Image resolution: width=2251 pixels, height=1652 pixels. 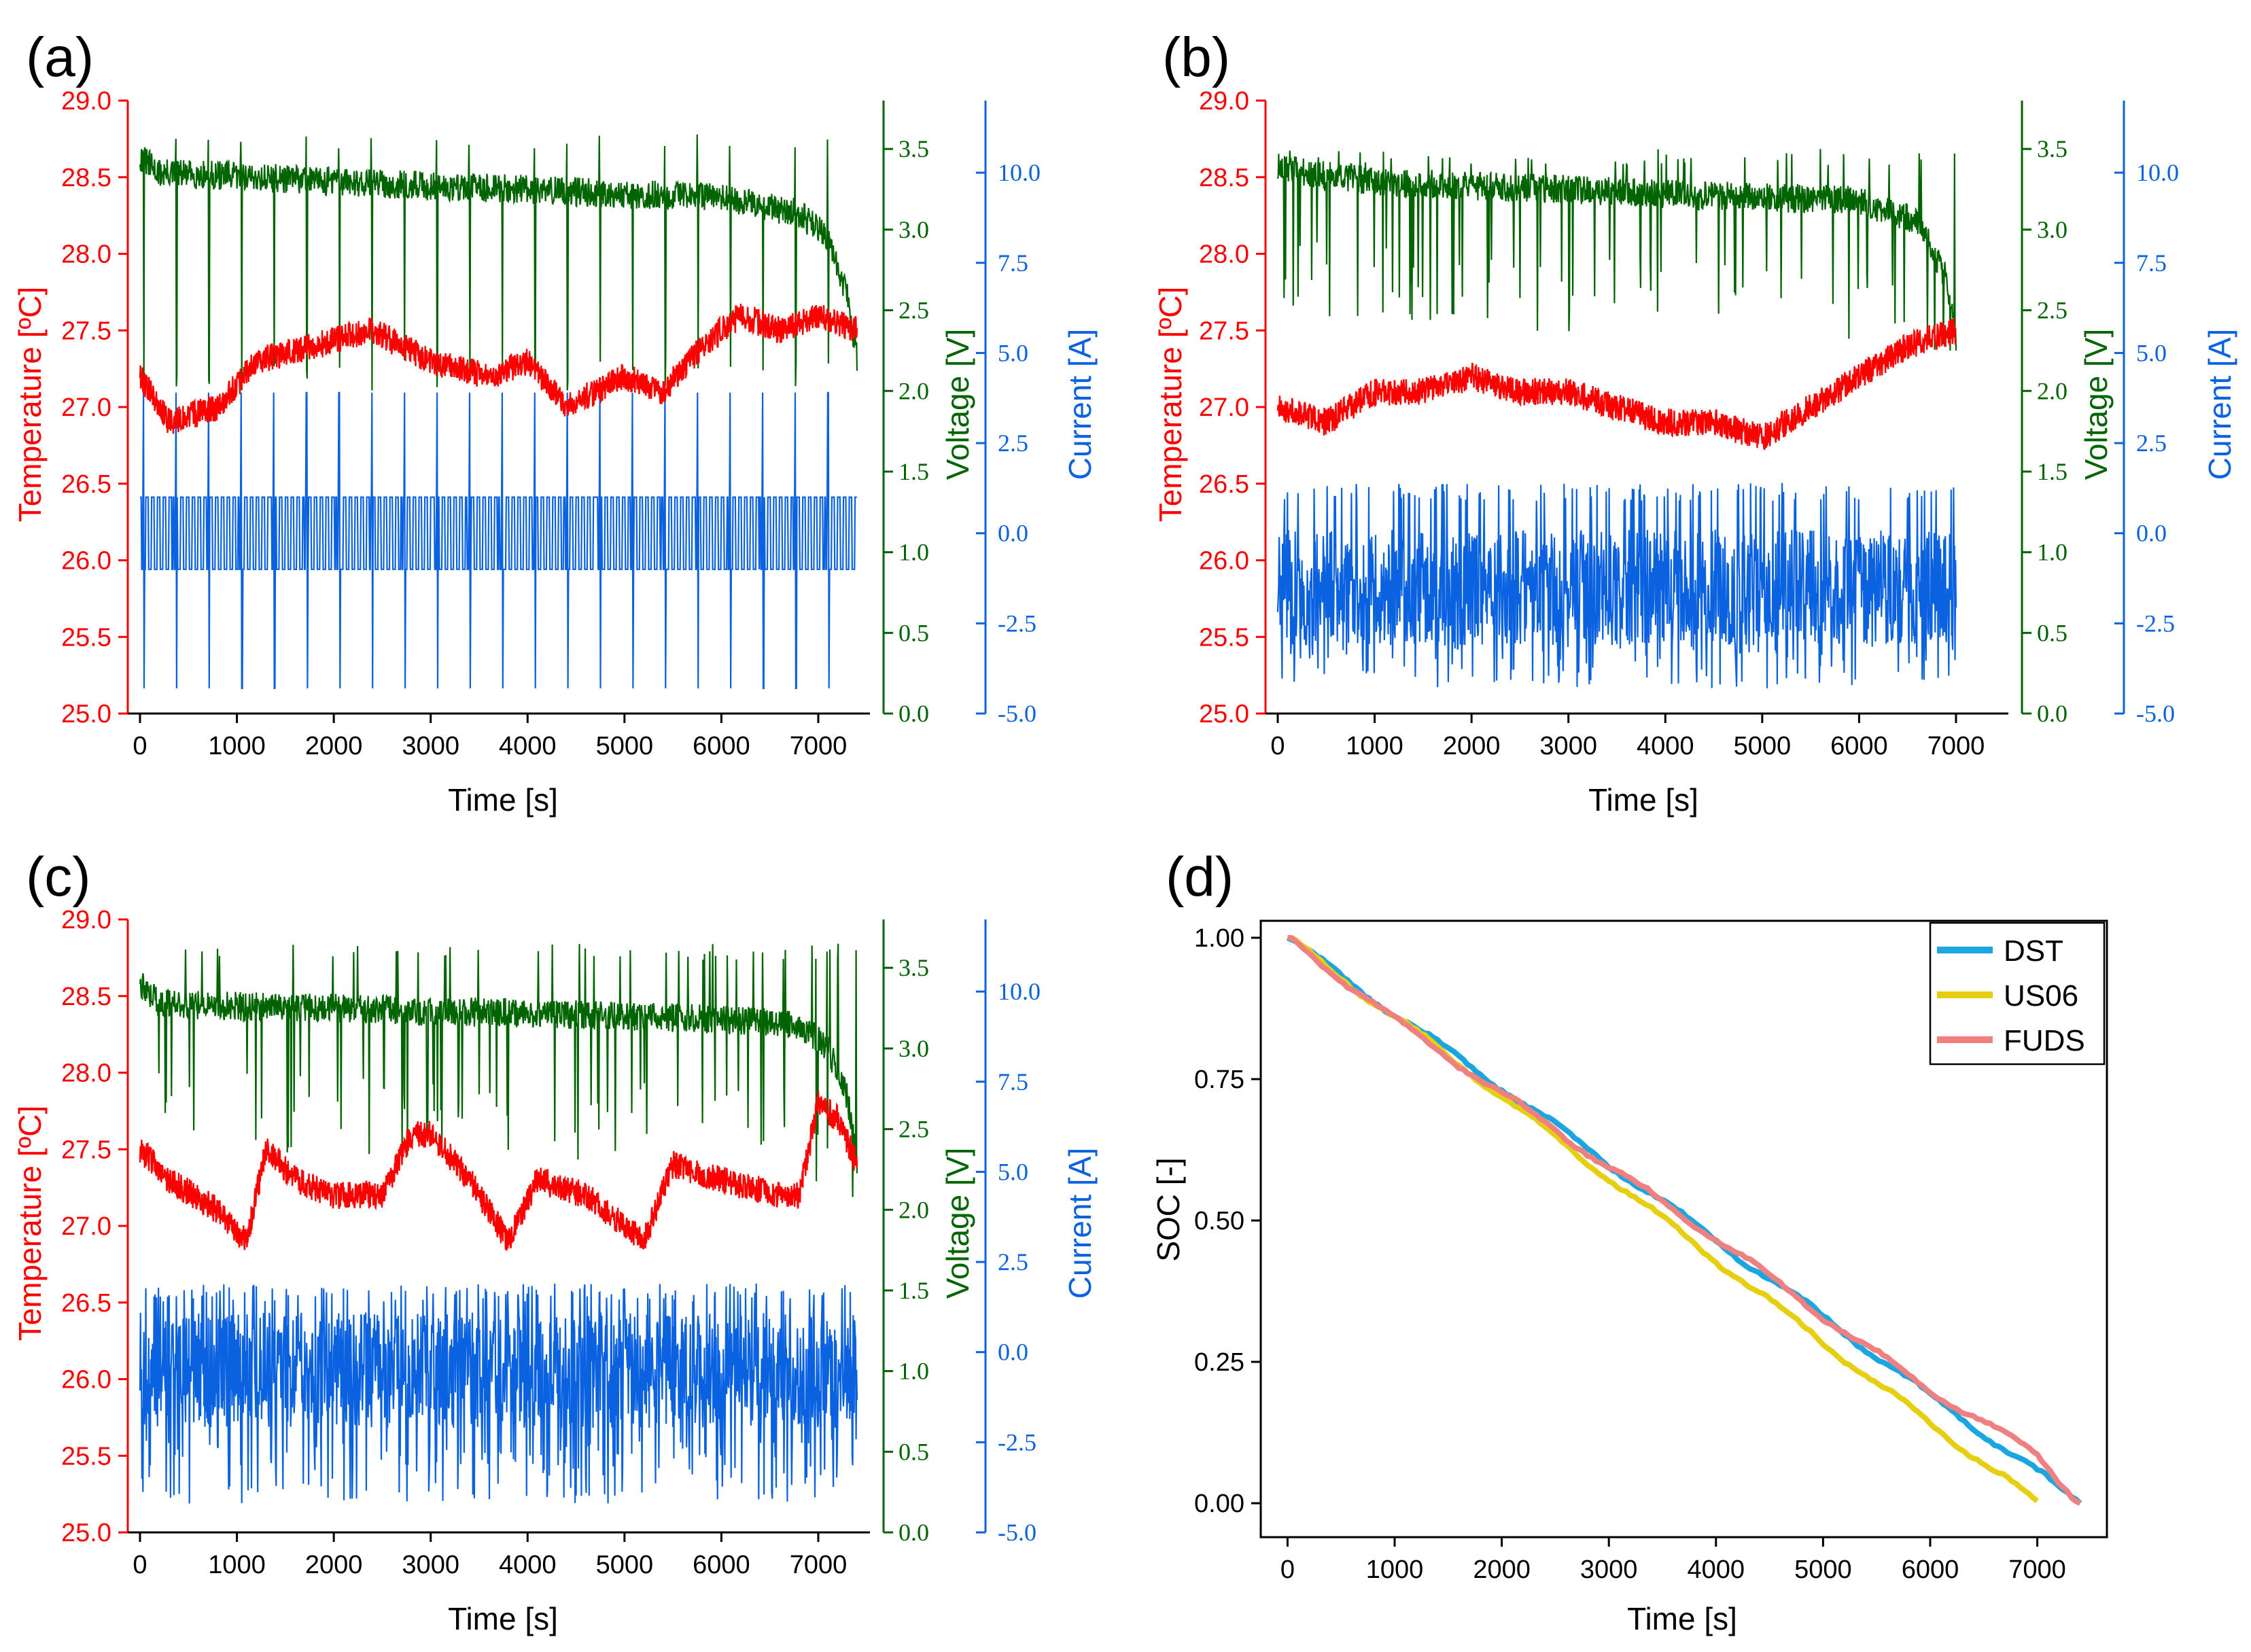 I want to click on legend-label-fuds: FUDS, so click(x=2044, y=1040).